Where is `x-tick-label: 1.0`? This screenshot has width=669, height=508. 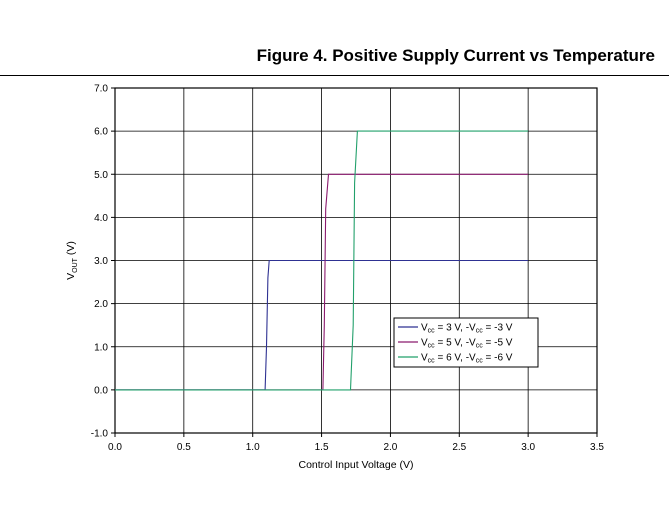 x-tick-label: 1.0 is located at coordinates (253, 447).